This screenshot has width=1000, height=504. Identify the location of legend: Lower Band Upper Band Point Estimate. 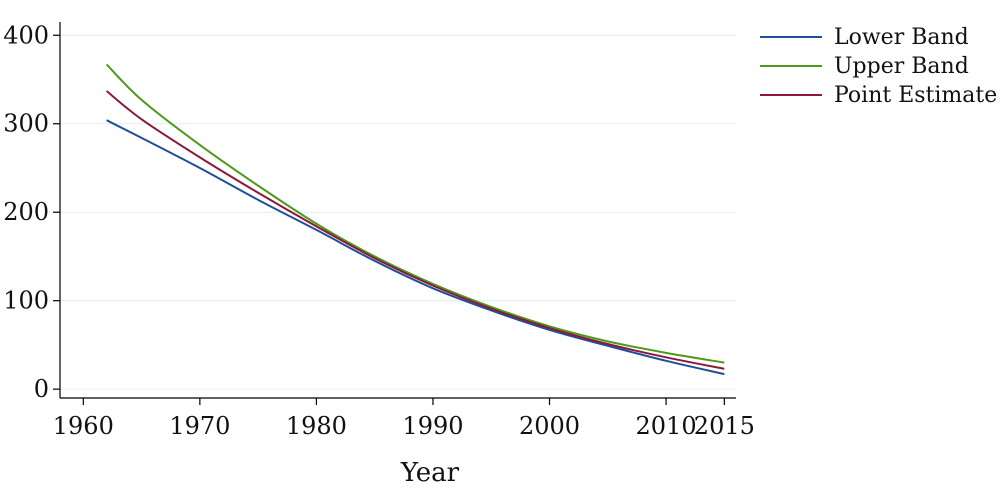
(878, 66).